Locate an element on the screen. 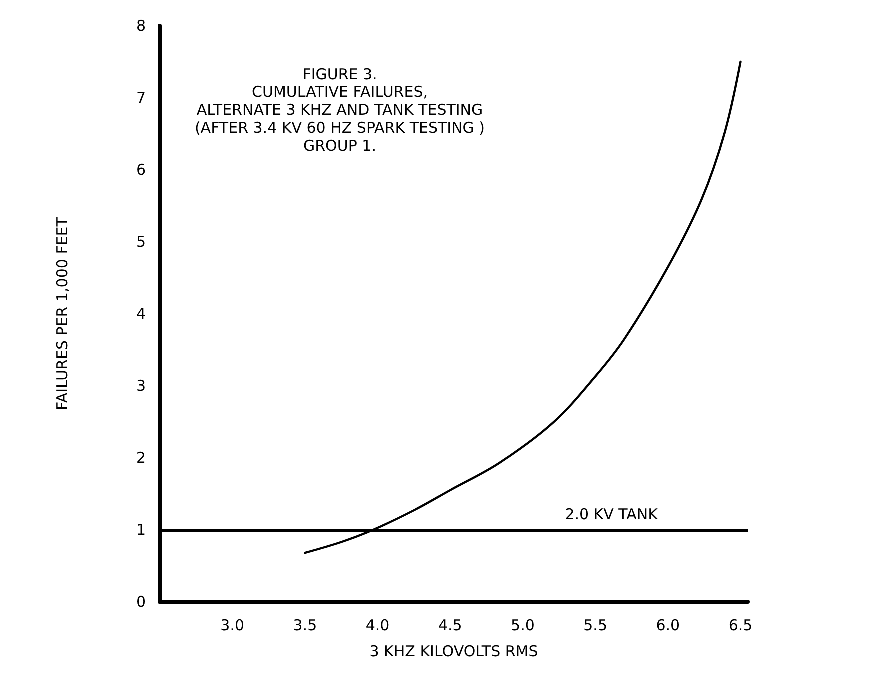  text: CUMULATIVE FAILURES, ALTERNATE 3 KHZ AND TANK TESTING (AFTER 3.4 KV 60 HZ SPARK TESTING ) GROUP 1. is located at coordinates (340, 119).